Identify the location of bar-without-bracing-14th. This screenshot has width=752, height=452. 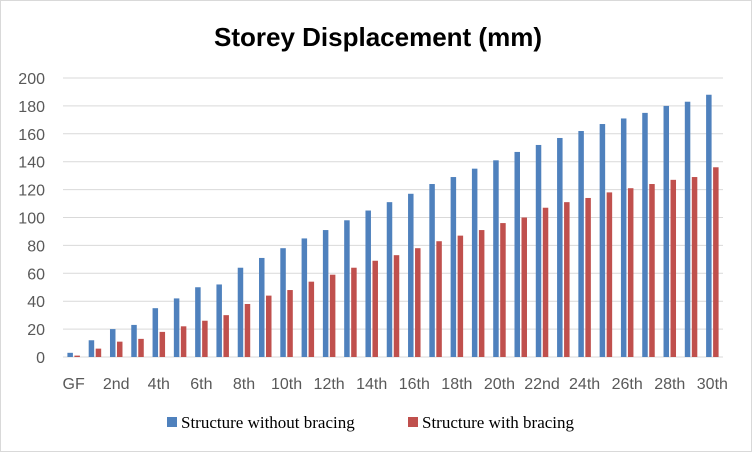
(368, 283).